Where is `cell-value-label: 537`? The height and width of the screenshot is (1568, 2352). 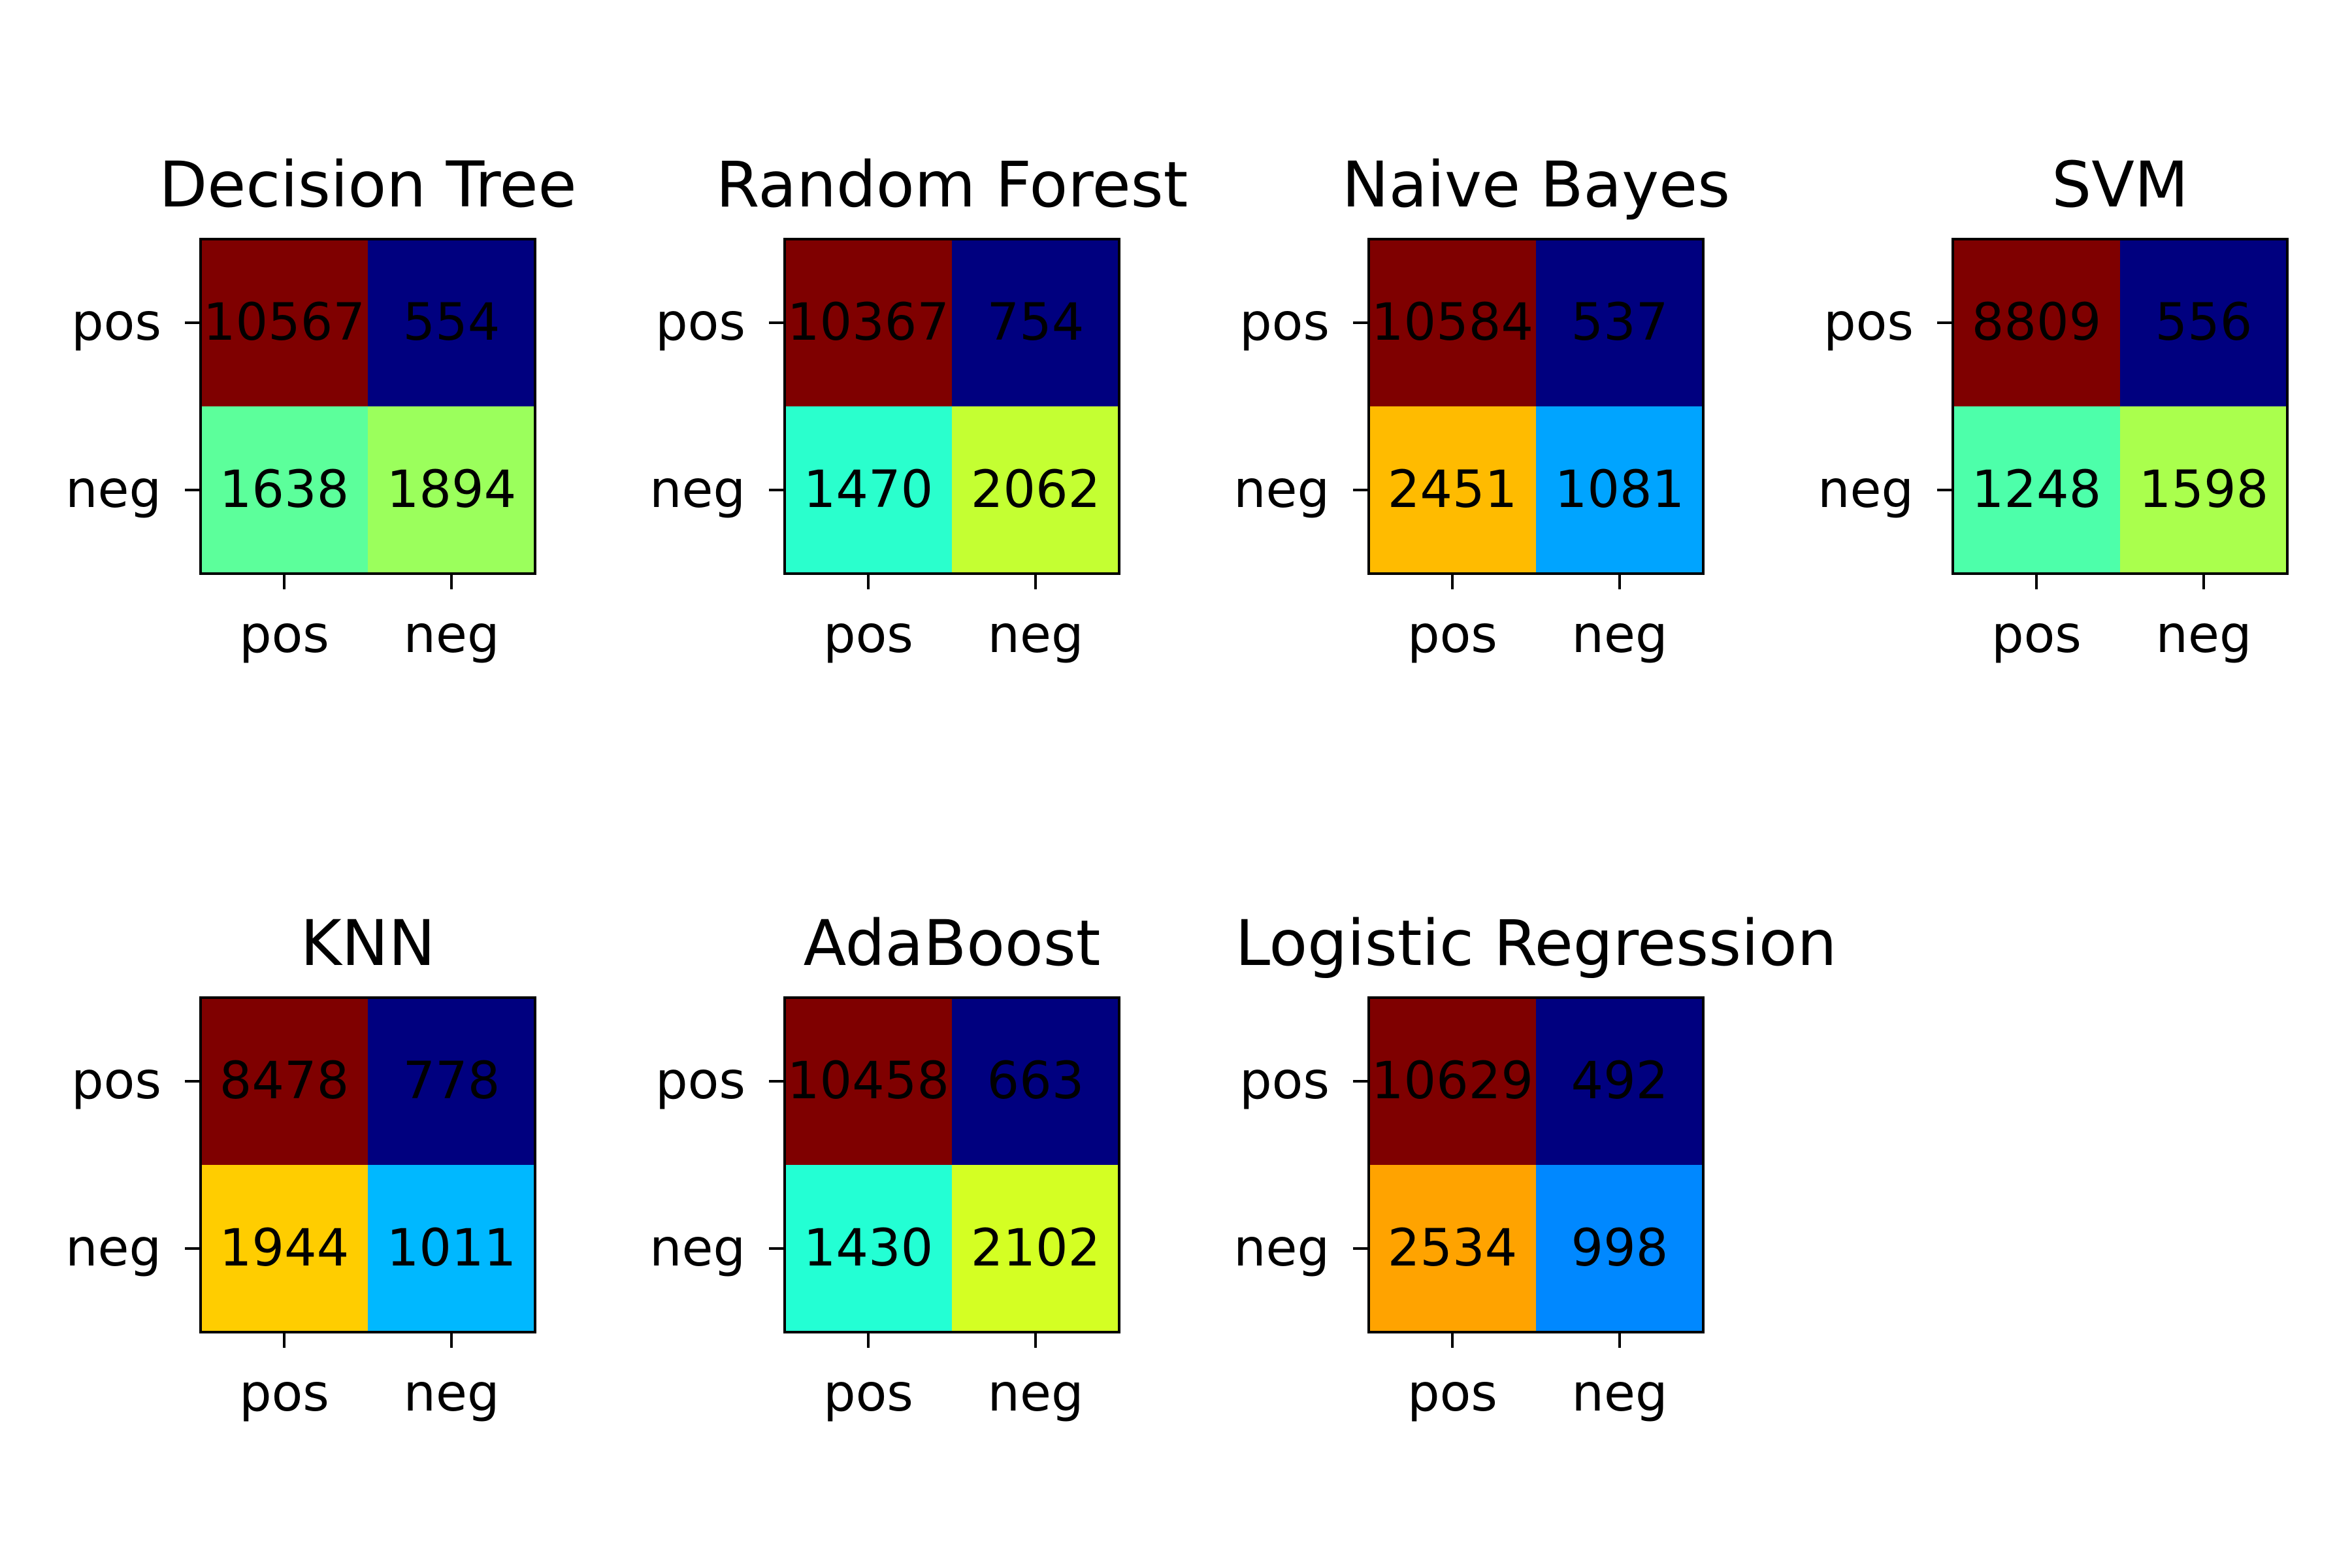 cell-value-label: 537 is located at coordinates (1620, 322).